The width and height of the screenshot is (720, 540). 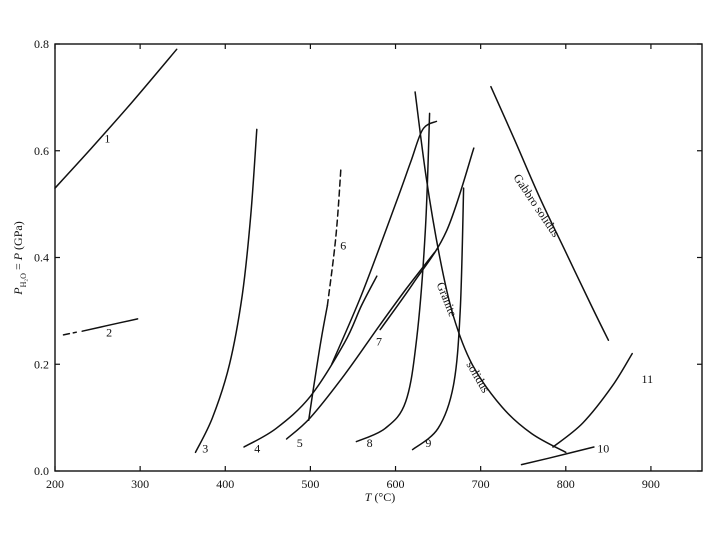 I want to click on curve-upper-crossing-branch, so click(x=384, y=243).